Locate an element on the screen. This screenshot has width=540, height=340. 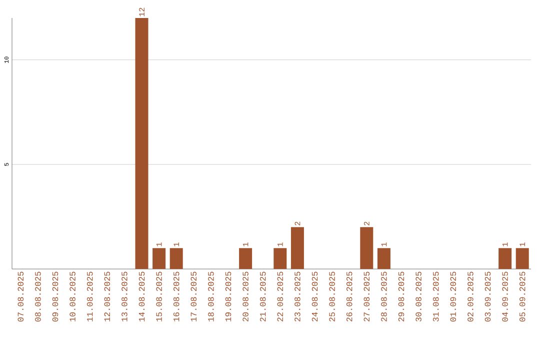
x-tick-label: 22.08.2025 is located at coordinates (280, 297).